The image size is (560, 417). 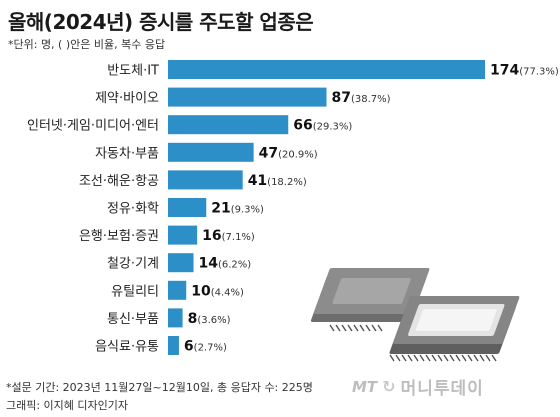 I want to click on percent-value: (4.4%), so click(x=227, y=292).